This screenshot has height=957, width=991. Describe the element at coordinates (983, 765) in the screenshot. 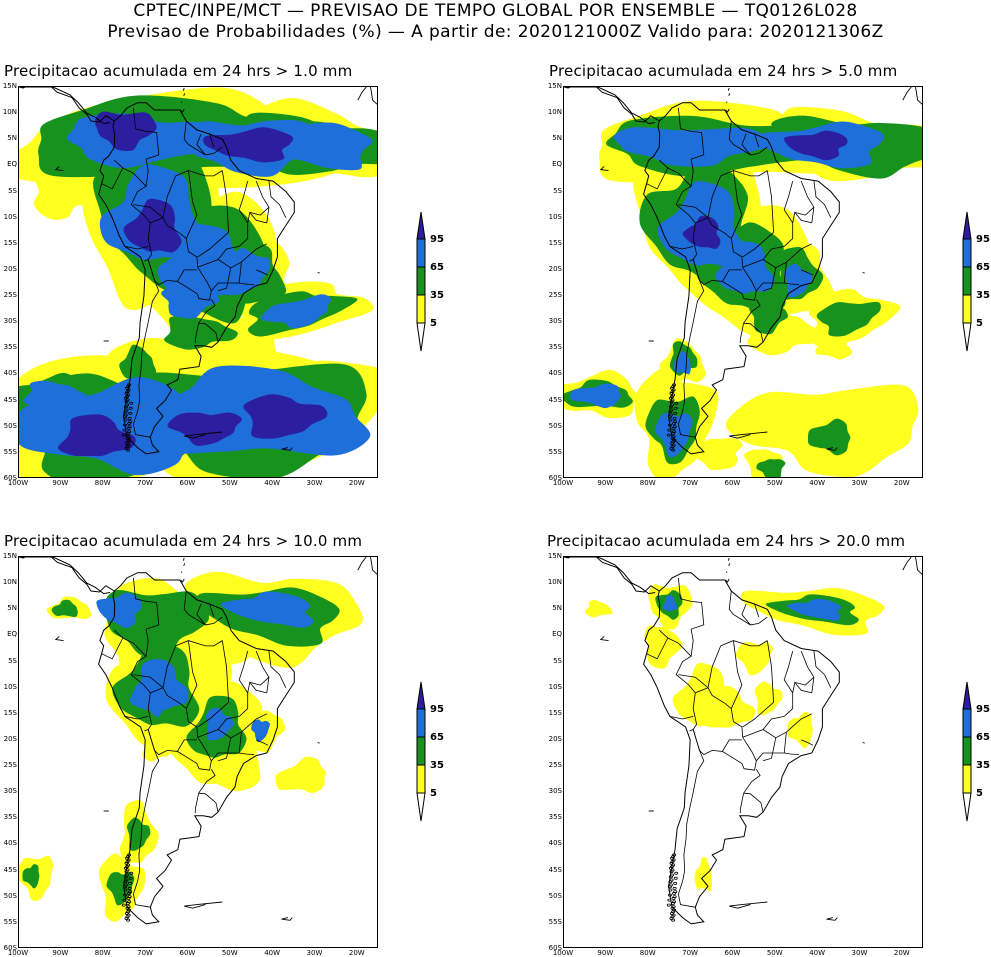

I see `legend-label-35: 35` at that location.